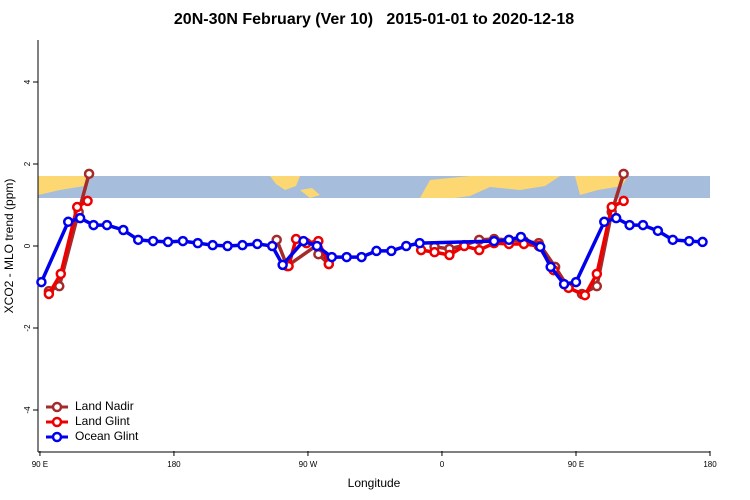  I want to click on x-axis-label: Longitude, so click(374, 483).